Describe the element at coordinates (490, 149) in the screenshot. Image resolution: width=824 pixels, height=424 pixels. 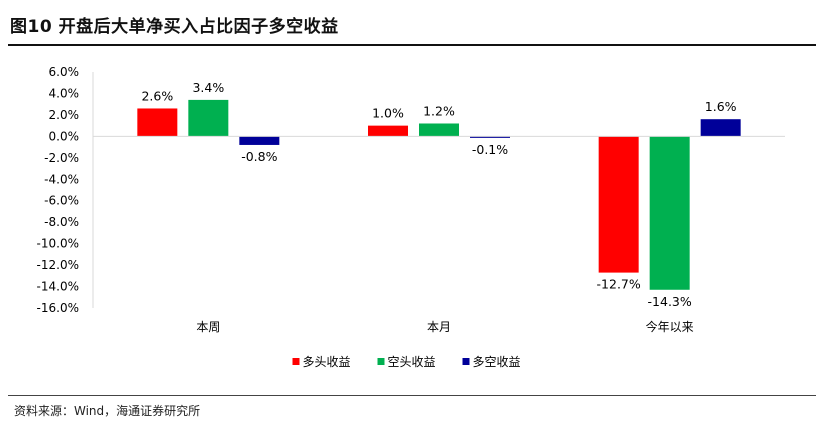
I see `bar-value-label: -0.1%` at that location.